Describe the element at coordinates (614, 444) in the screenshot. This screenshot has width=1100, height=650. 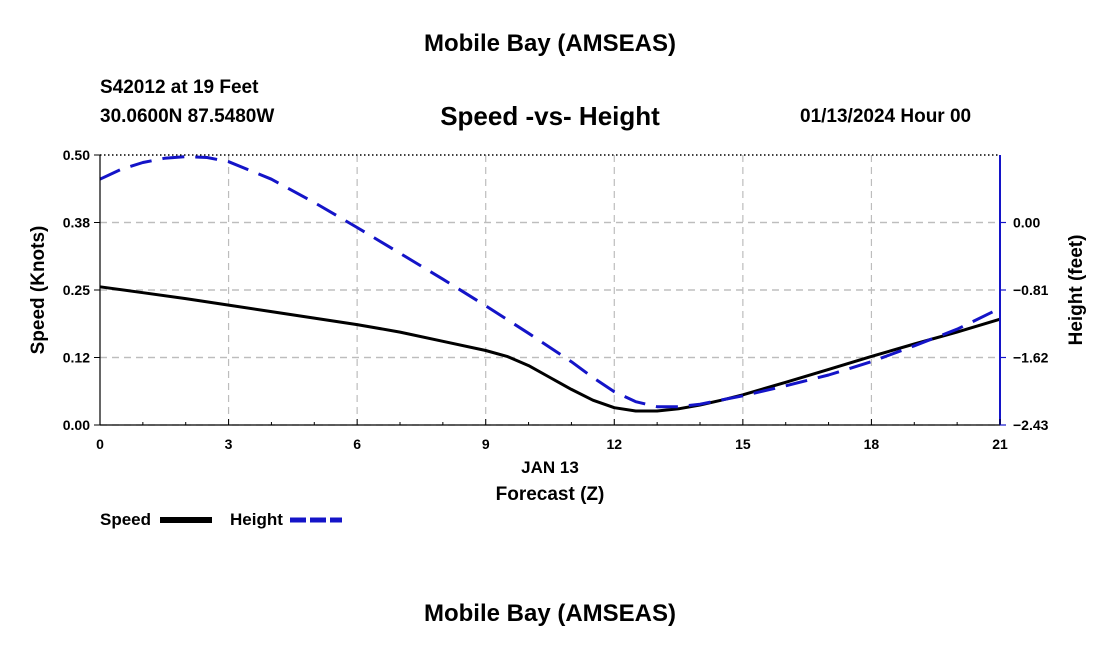
I see `x-tick-label-4: 12` at that location.